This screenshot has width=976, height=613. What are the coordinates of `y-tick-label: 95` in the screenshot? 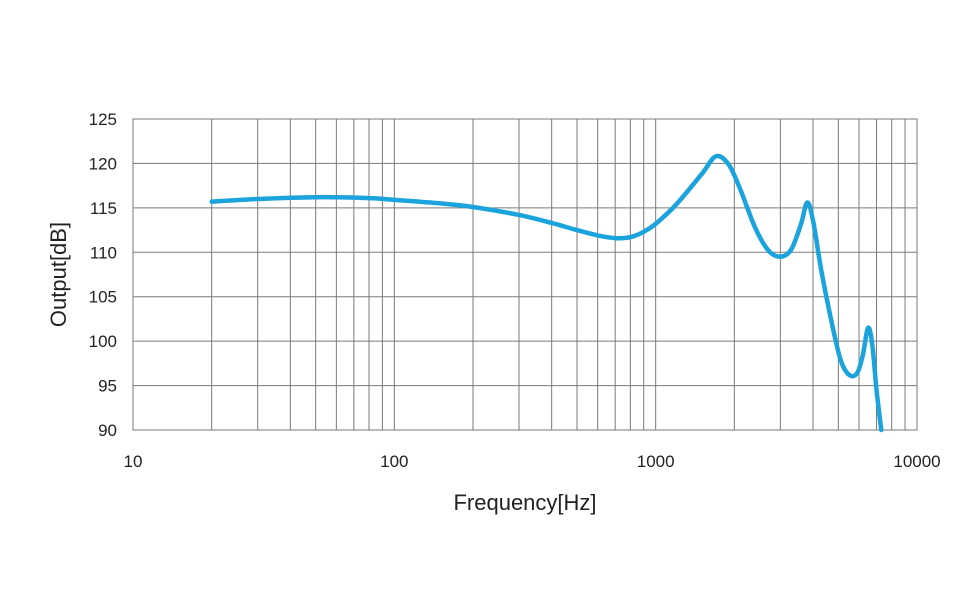 It's located at (107, 386).